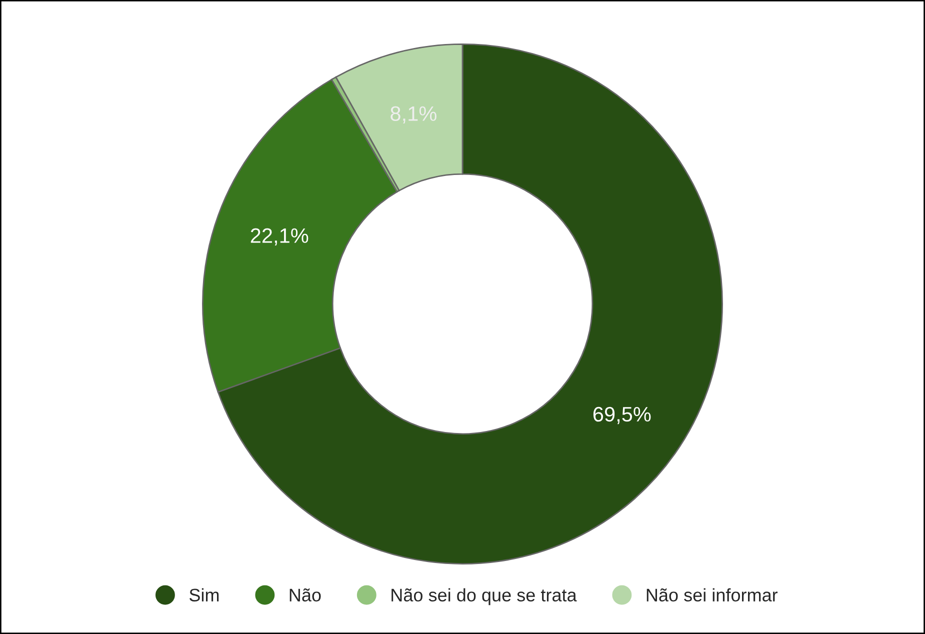 The height and width of the screenshot is (634, 925). What do you see at coordinates (484, 597) in the screenshot?
I see `legend-label: Não sei do que se trata` at bounding box center [484, 597].